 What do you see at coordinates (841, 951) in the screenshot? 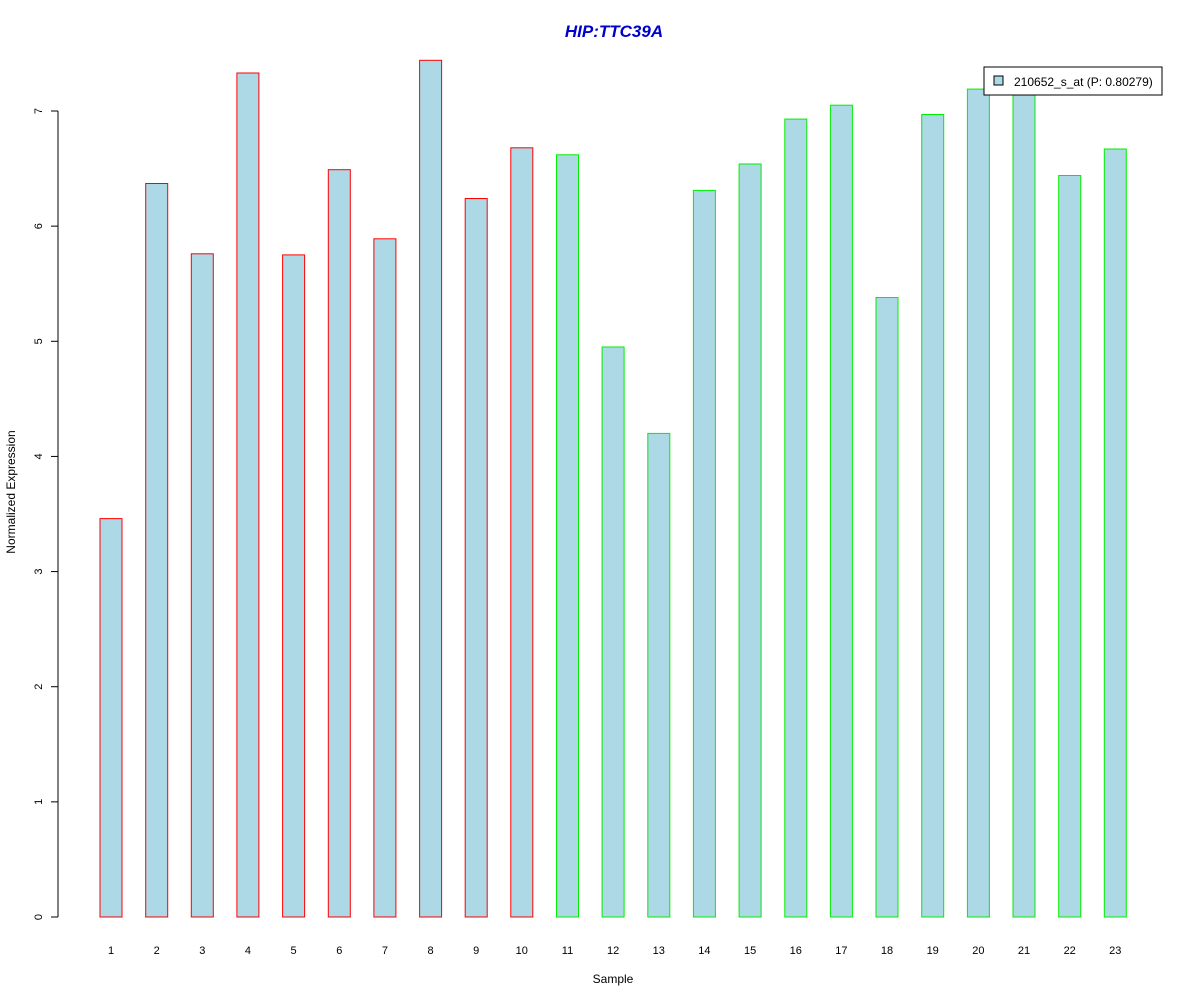
I see `x-tick-label: 17` at bounding box center [841, 951].